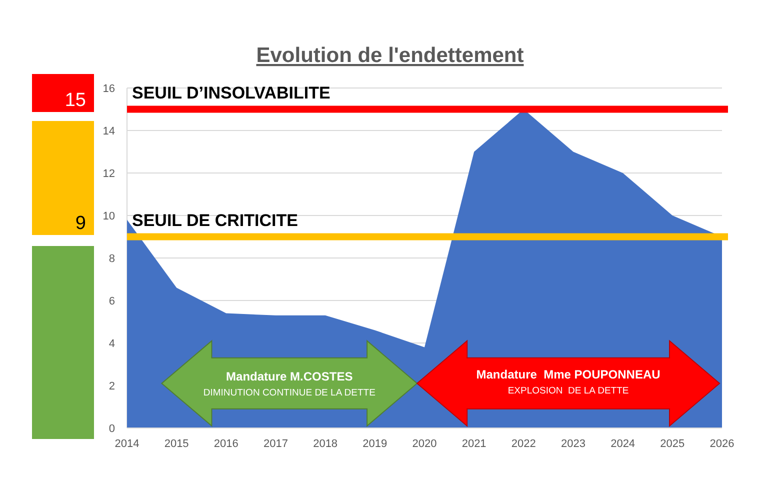 This screenshot has width=772, height=485. Describe the element at coordinates (111, 259) in the screenshot. I see `y-tick-label: 8` at that location.